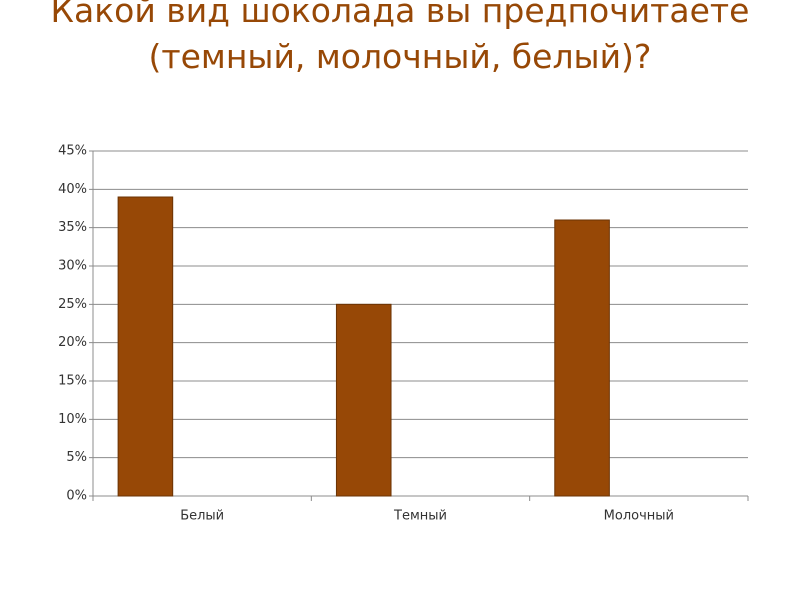  I want to click on y-tick-label: 15%, so click(72, 381).